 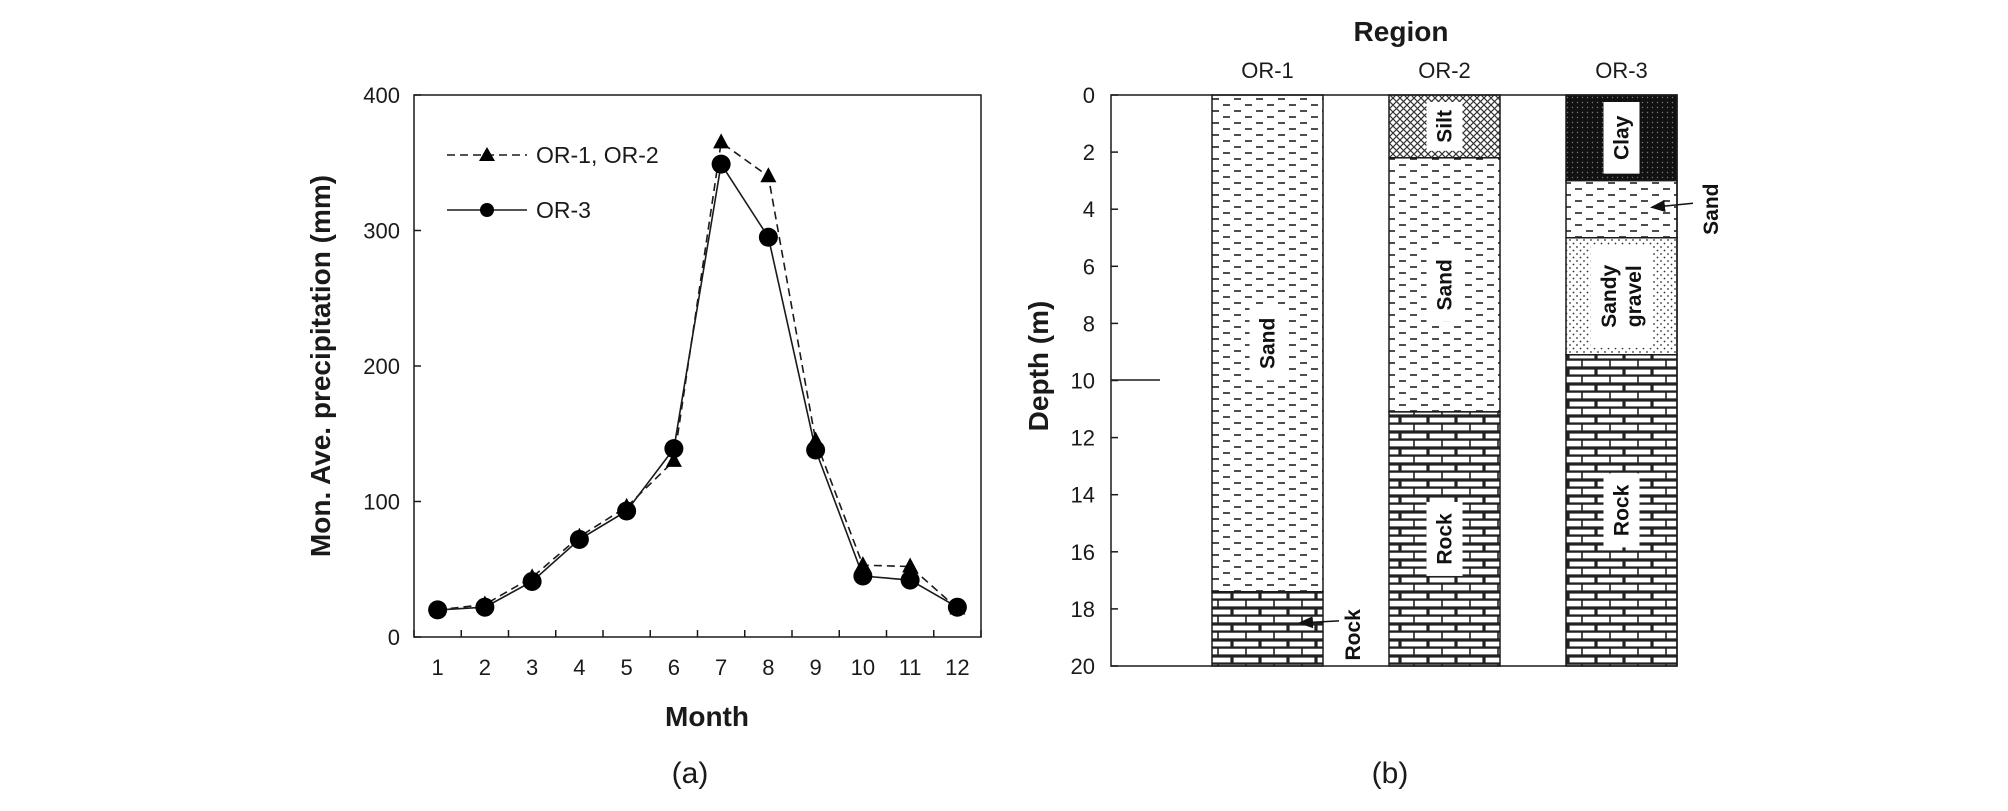 What do you see at coordinates (1089, 323) in the screenshot?
I see `depth-tick-label: 8` at bounding box center [1089, 323].